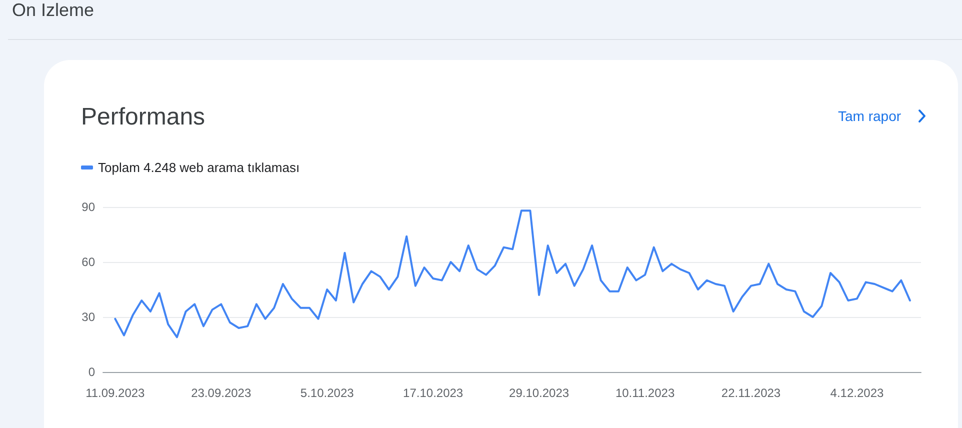 This screenshot has height=428, width=962. What do you see at coordinates (53, 10) in the screenshot?
I see `text: On Izleme` at bounding box center [53, 10].